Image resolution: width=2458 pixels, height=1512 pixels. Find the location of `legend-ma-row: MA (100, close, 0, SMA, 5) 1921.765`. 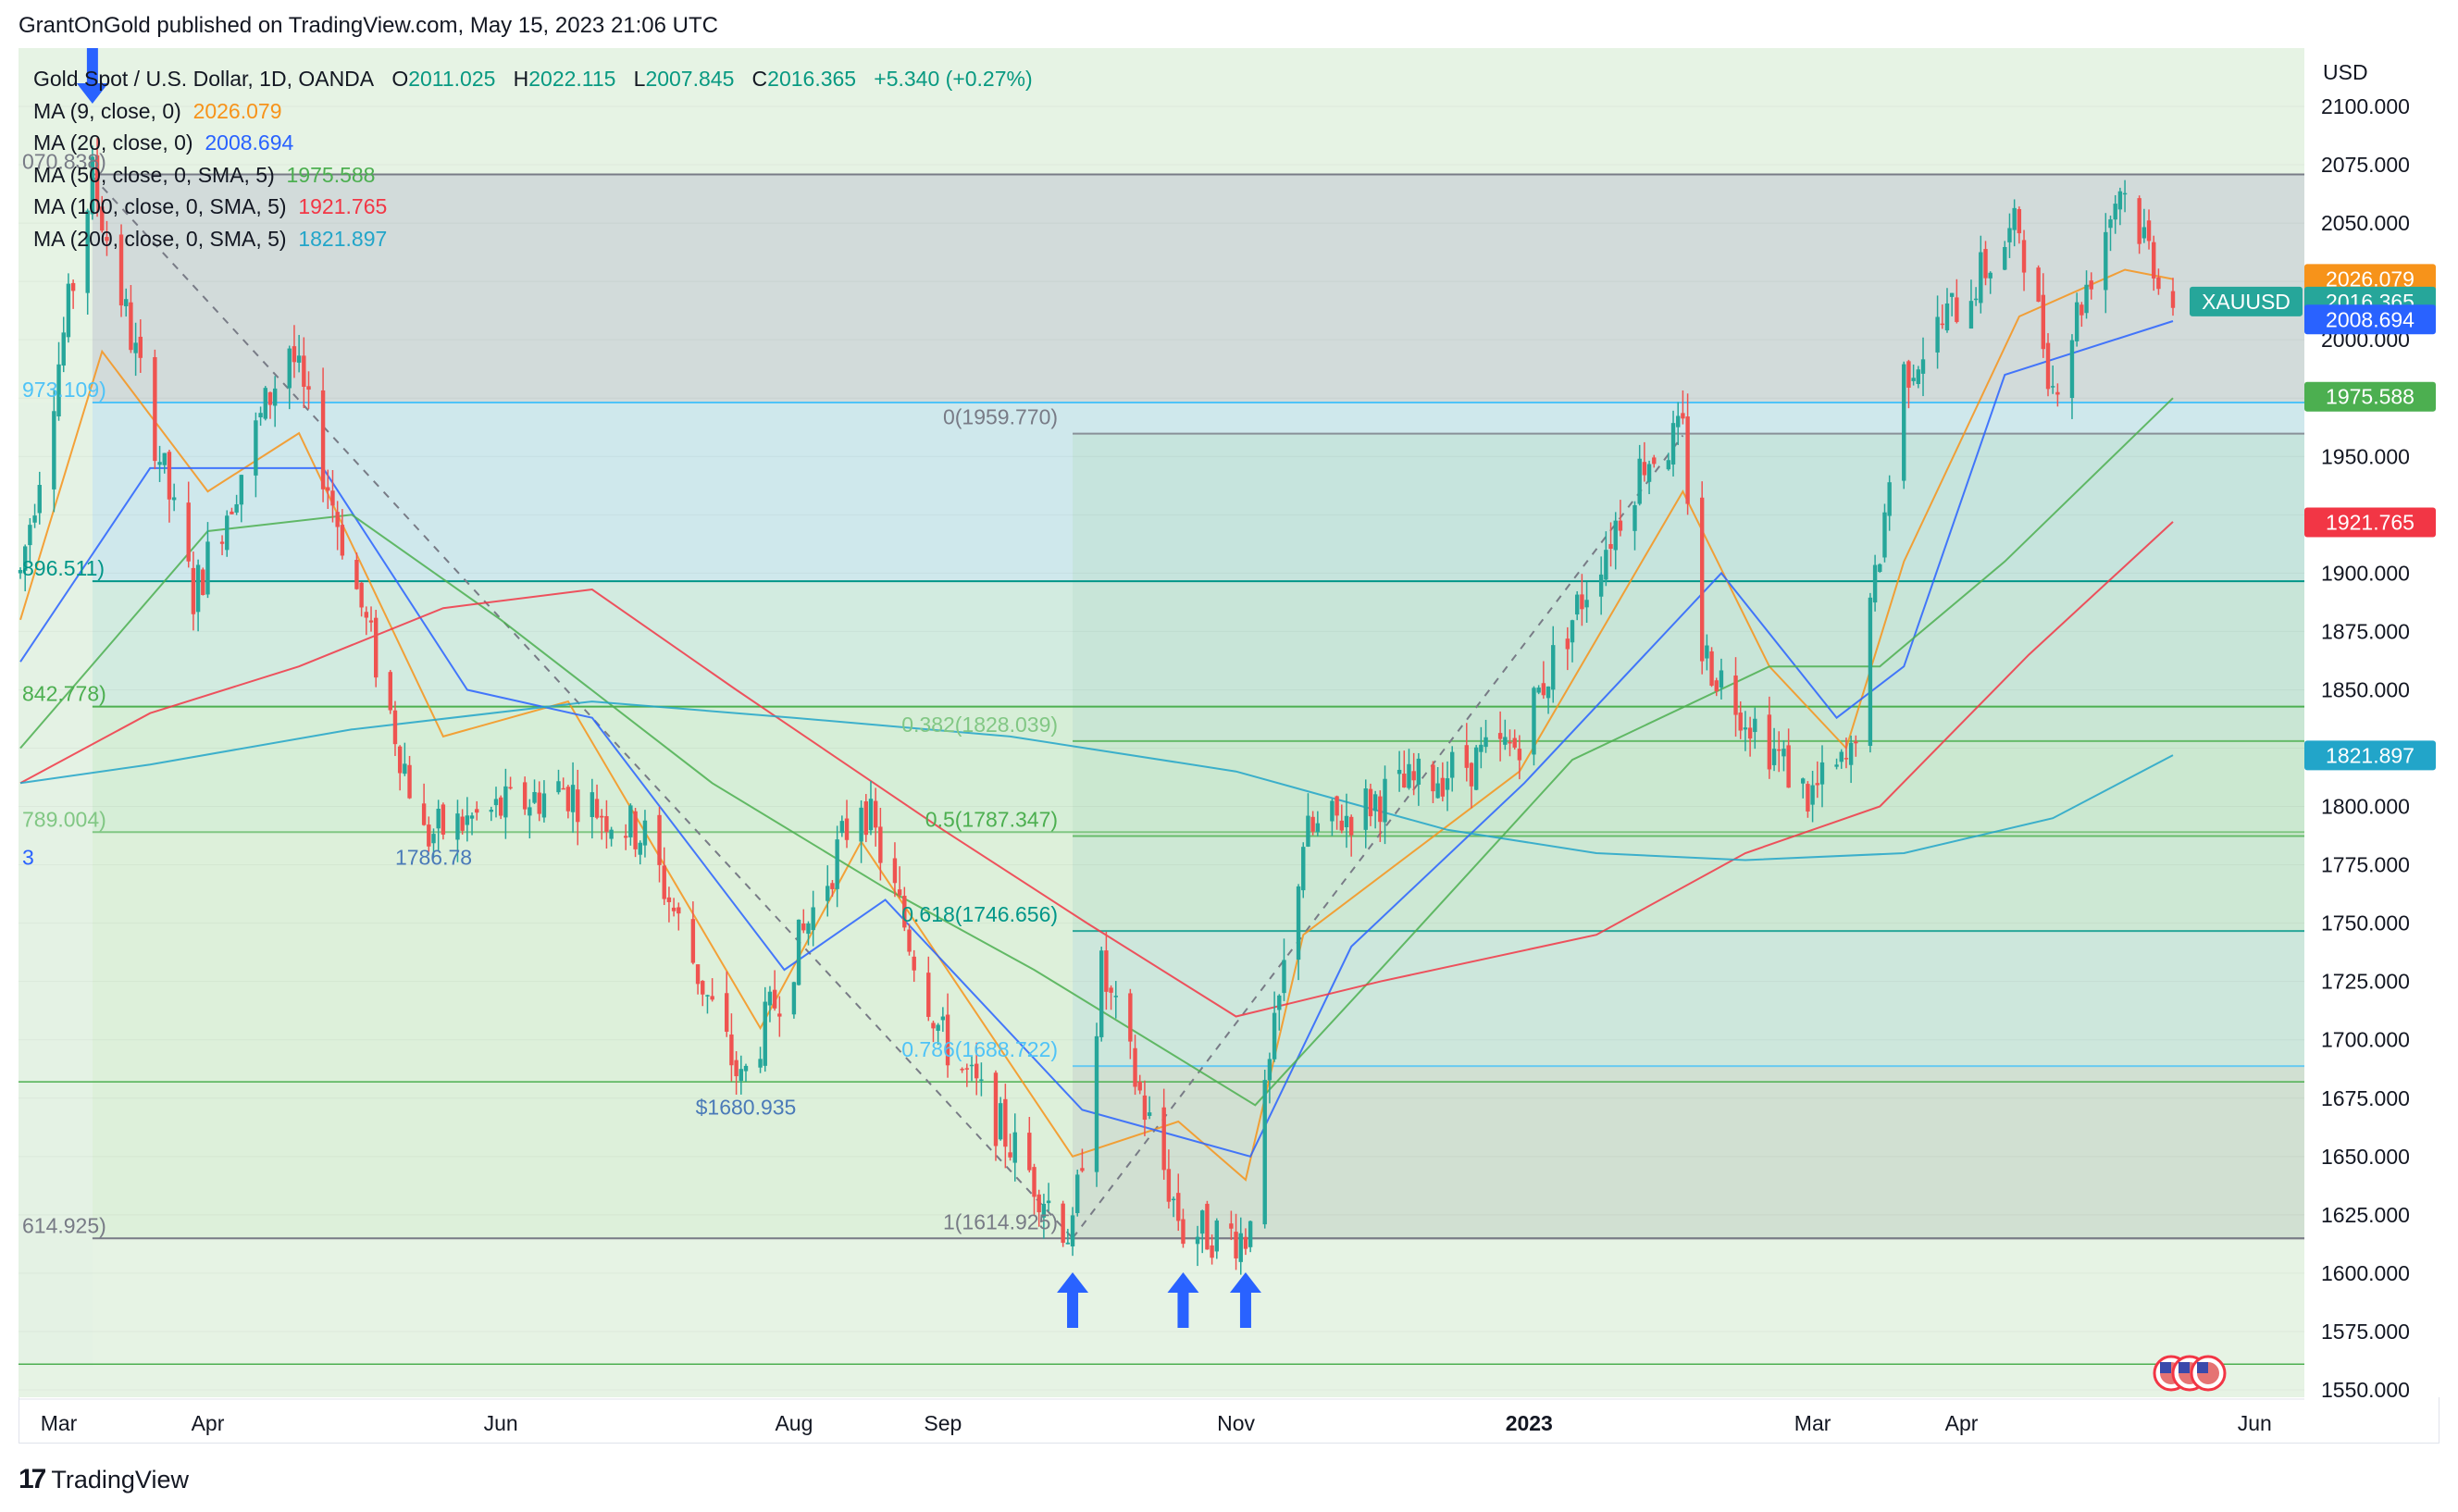

legend-ma-row: MA (100, close, 0, SMA, 5) 1921.765 is located at coordinates (533, 207).